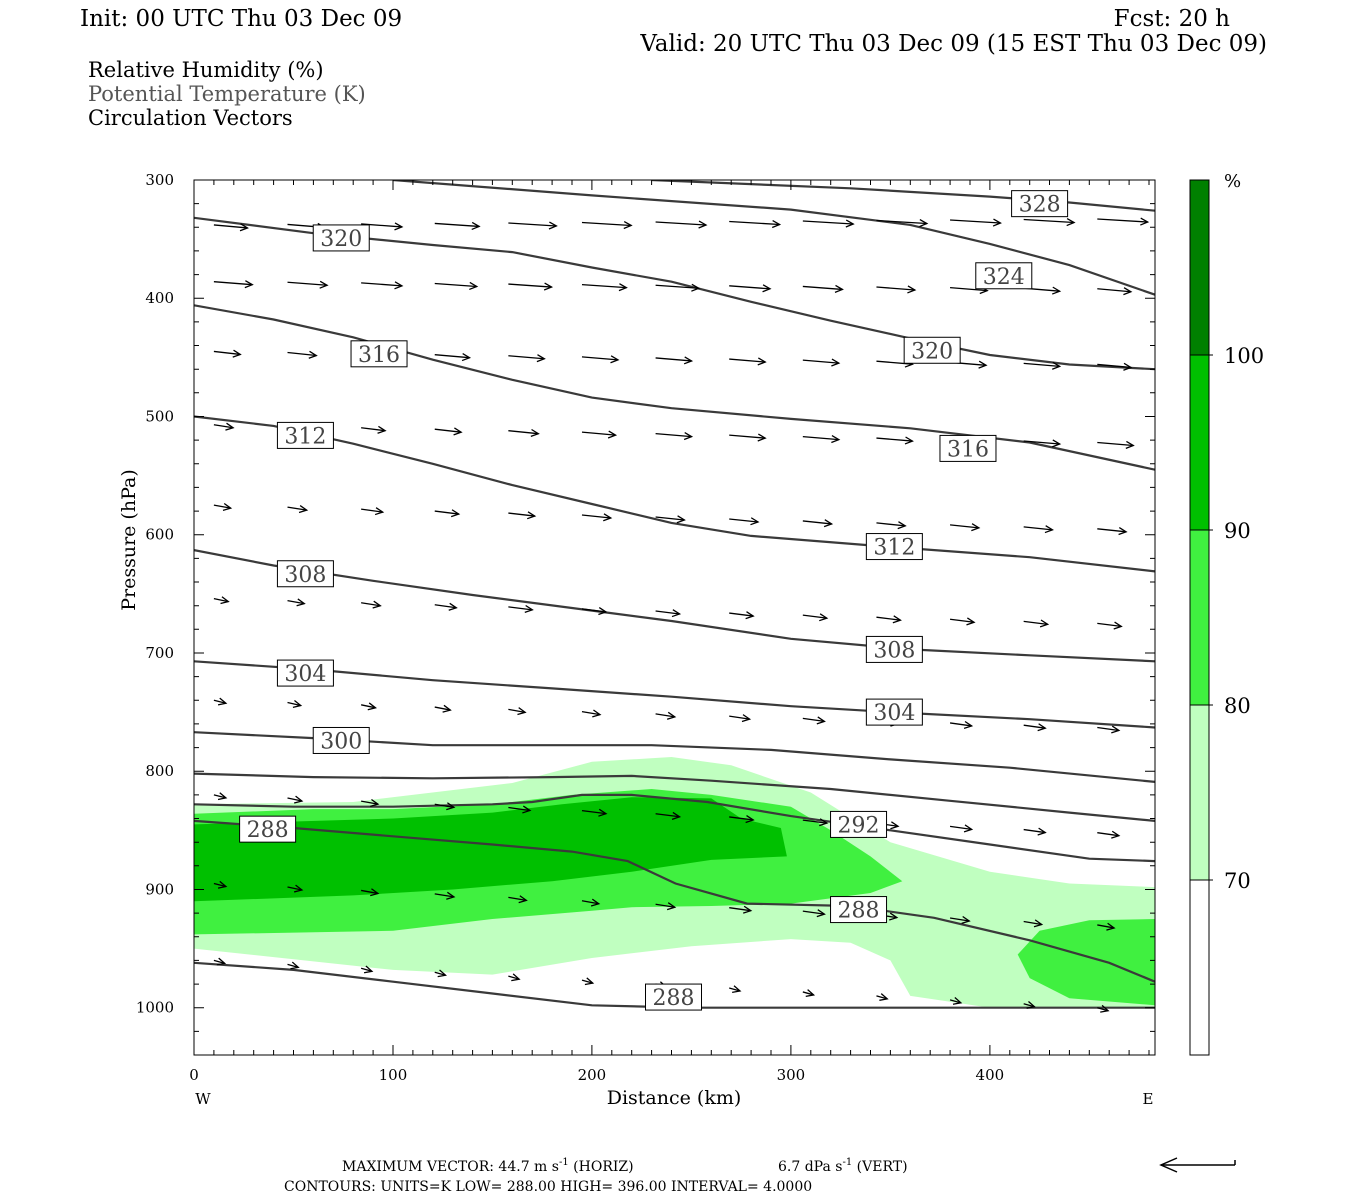  Describe the element at coordinates (341, 239) in the screenshot. I see `contour-label-text: 320` at that location.